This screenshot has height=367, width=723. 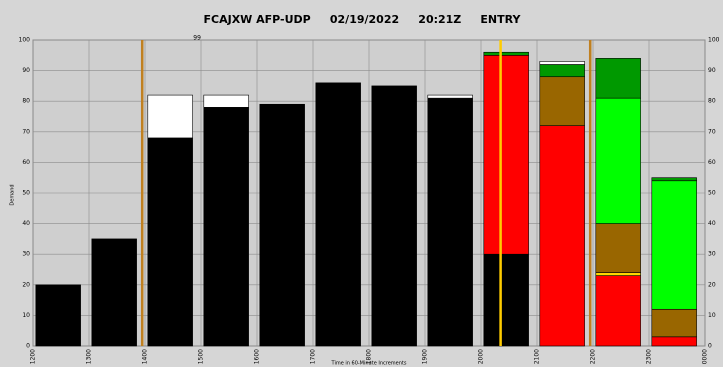 What do you see at coordinates (712, 223) in the screenshot?
I see `y2-tick-label: 40` at bounding box center [712, 223].